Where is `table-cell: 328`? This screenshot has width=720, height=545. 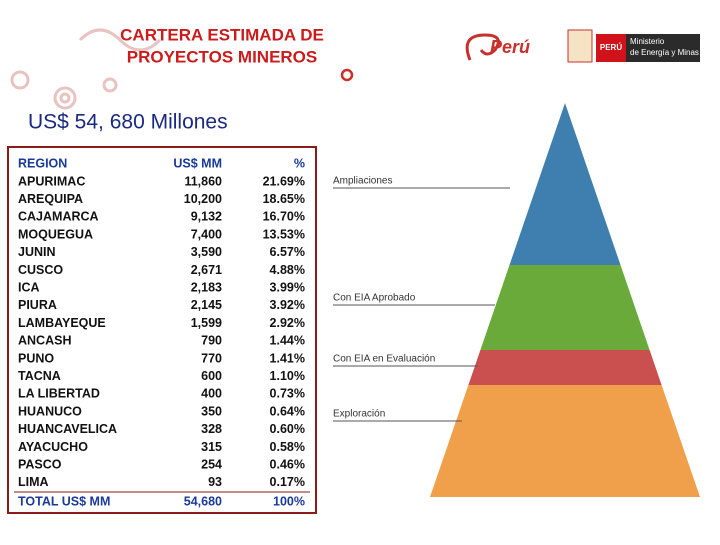
table-cell: 328 is located at coordinates (211, 429).